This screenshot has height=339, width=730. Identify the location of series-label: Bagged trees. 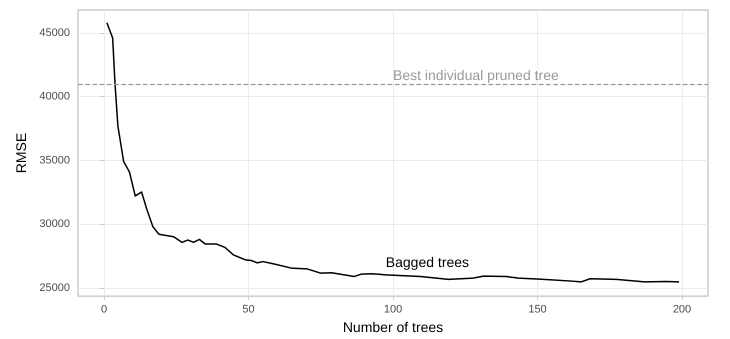
(428, 262).